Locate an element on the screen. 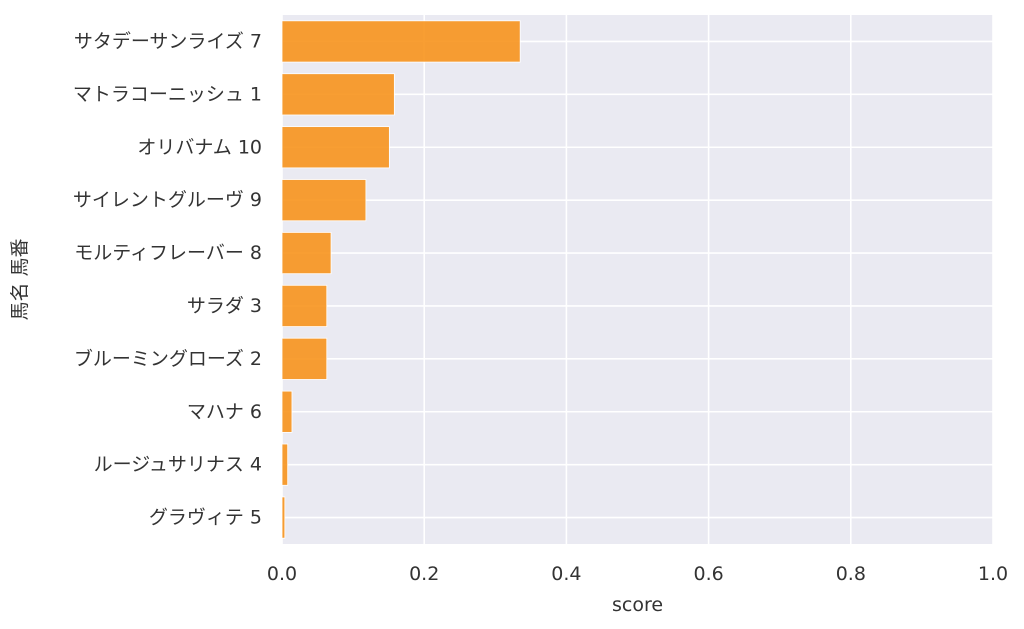 The height and width of the screenshot is (629, 1024). y-tick-label: モルティフレーバー 8 is located at coordinates (168, 253).